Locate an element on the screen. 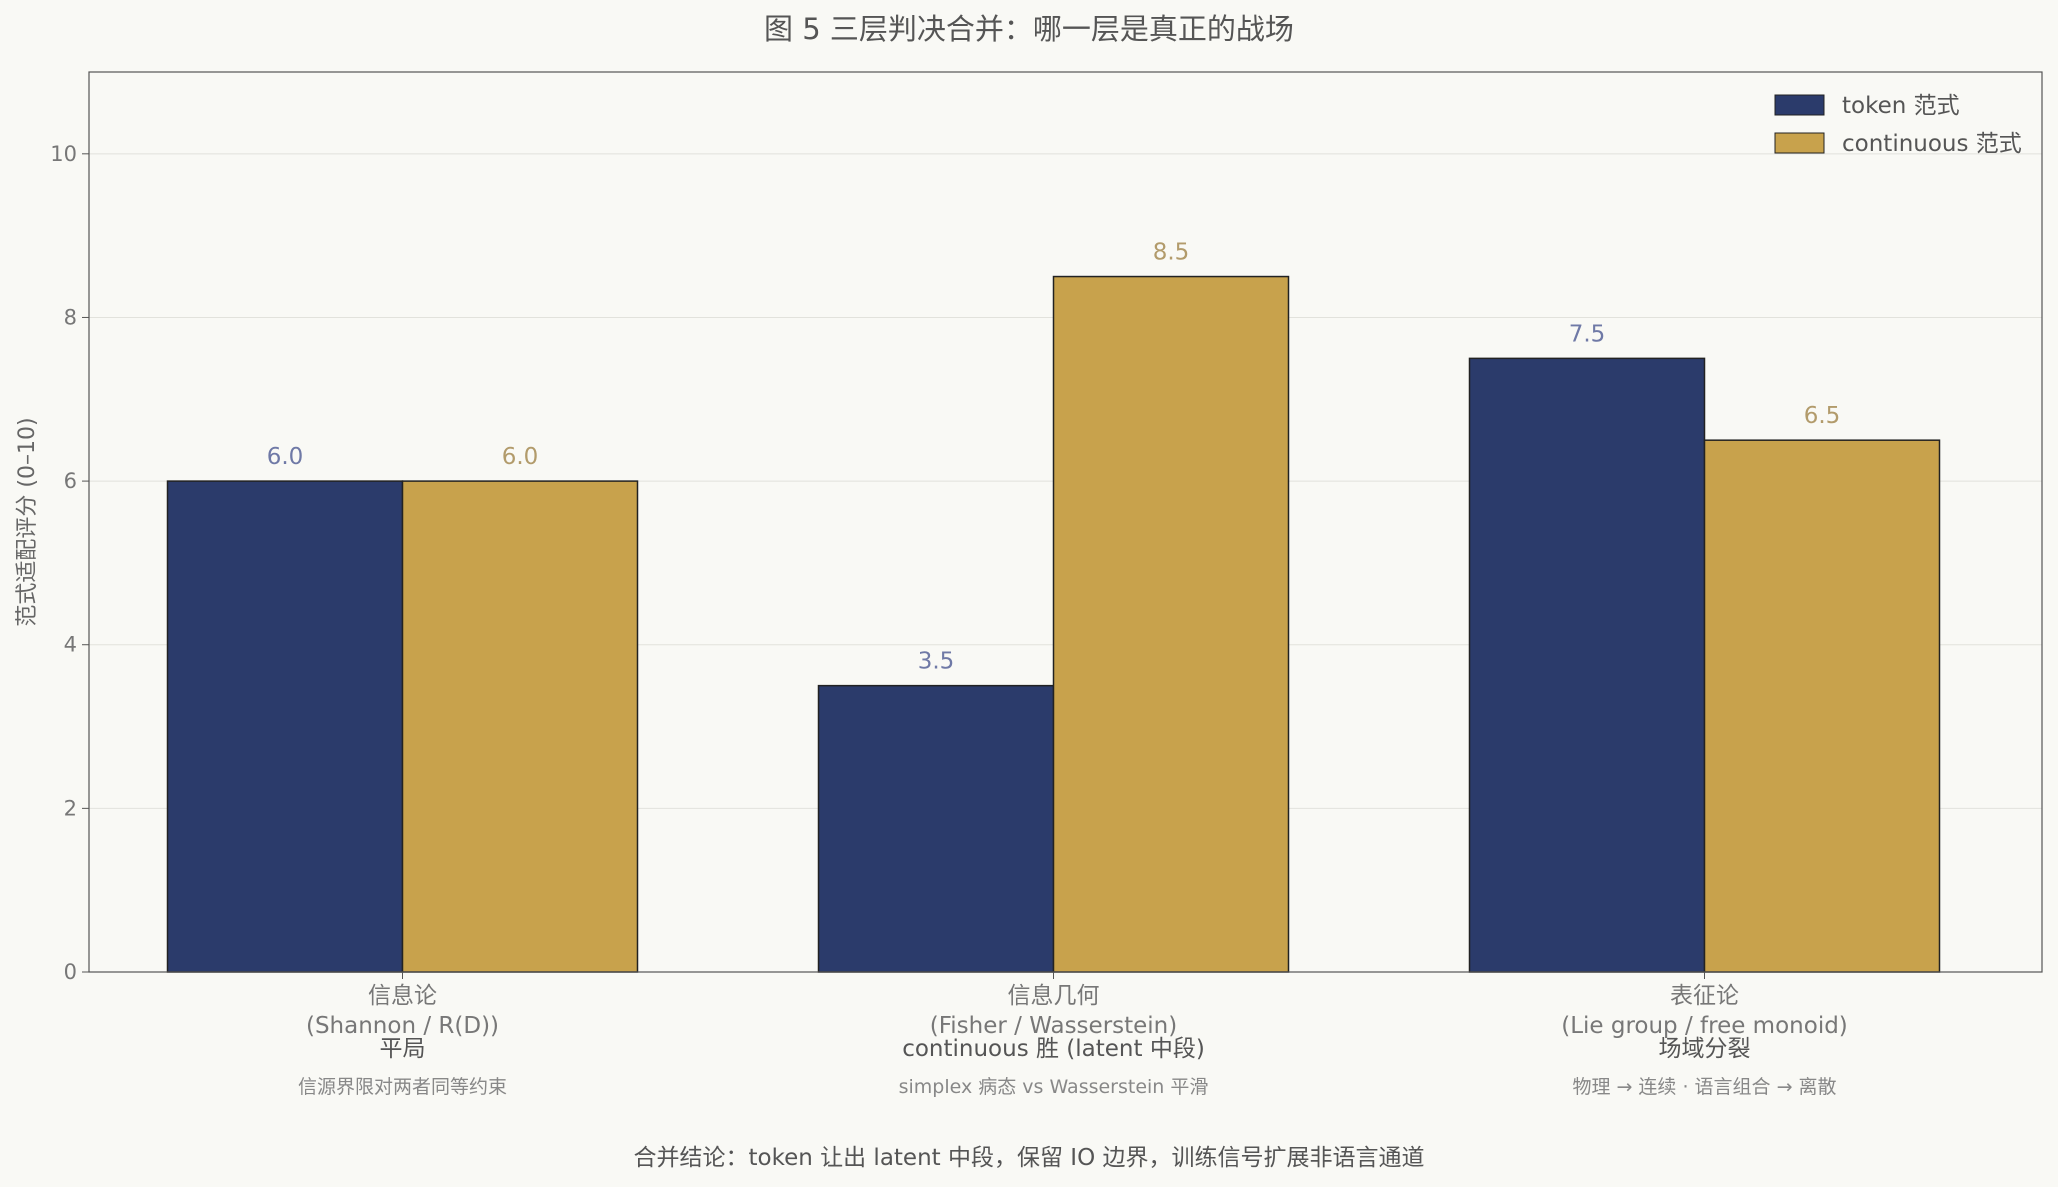 This screenshot has width=2058, height=1187. x-category-name: 信息论 is located at coordinates (402, 996).